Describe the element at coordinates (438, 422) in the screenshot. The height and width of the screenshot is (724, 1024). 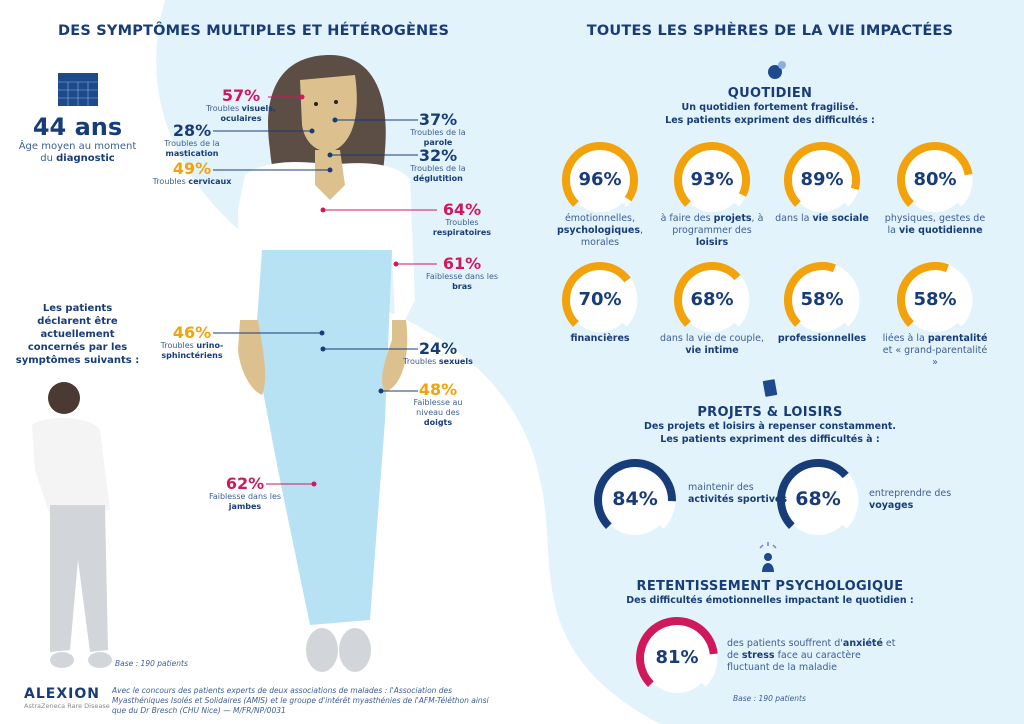
I see `label-segment: doigts` at that location.